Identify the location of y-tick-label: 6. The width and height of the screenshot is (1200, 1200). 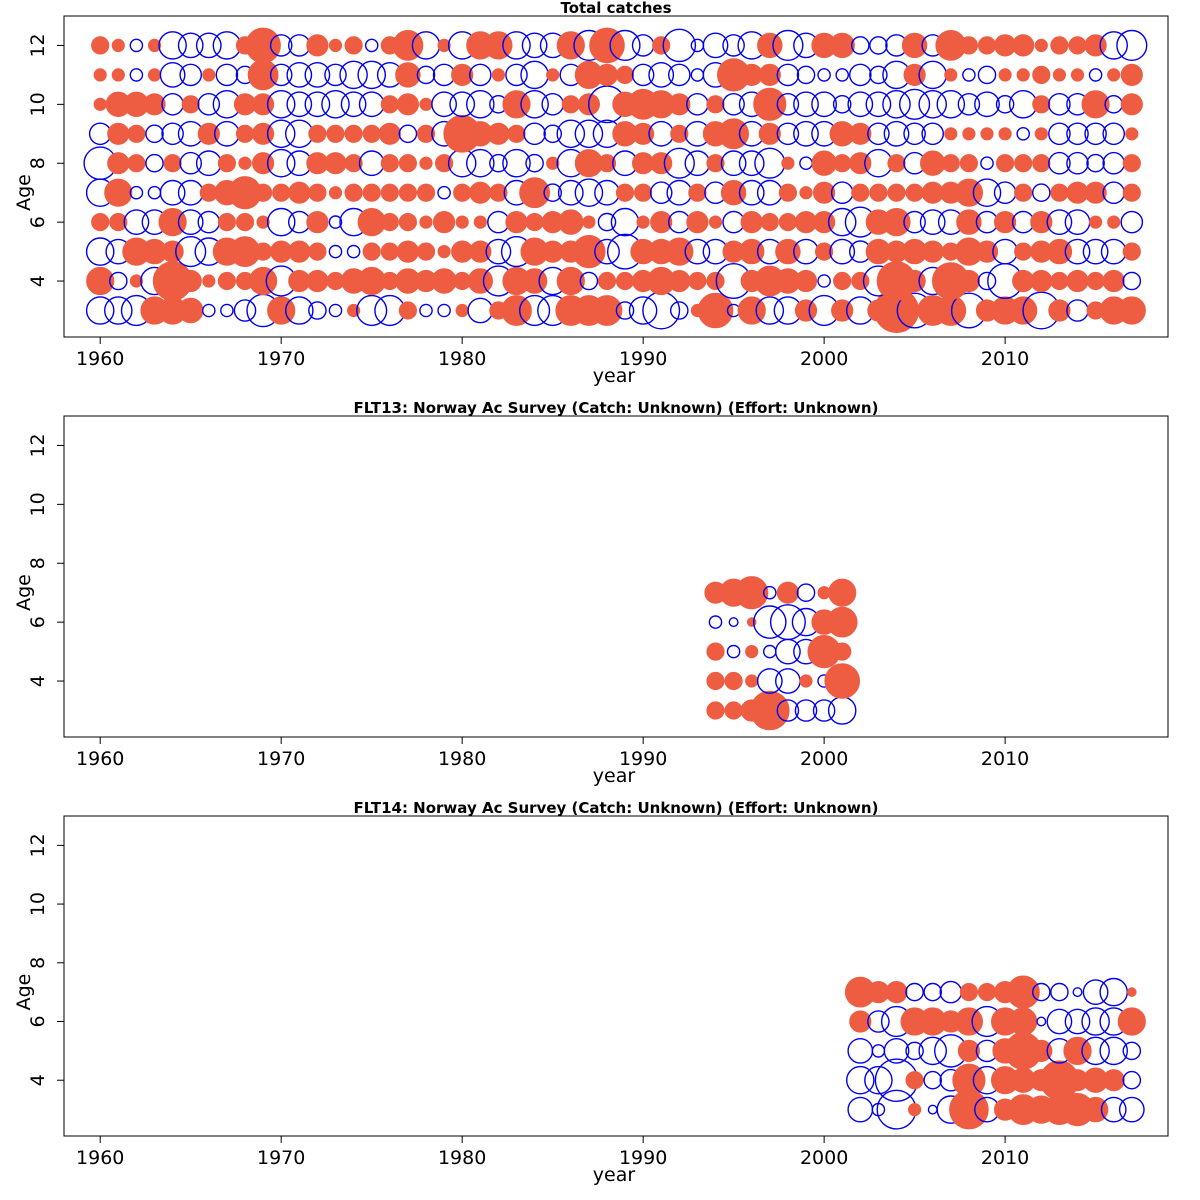
(38, 622).